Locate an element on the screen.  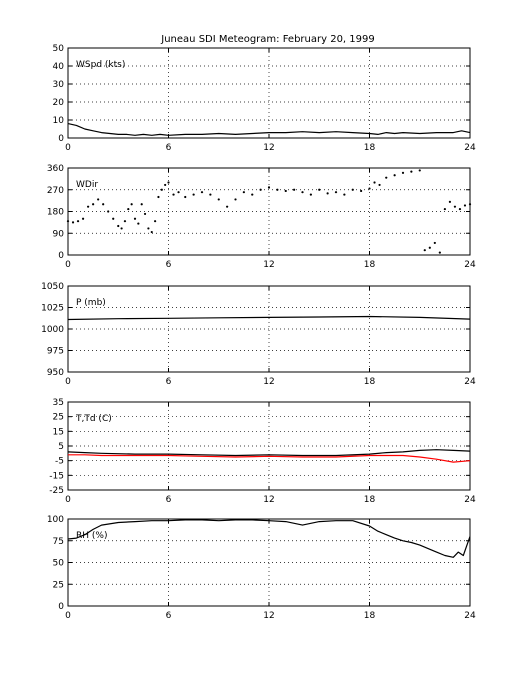
y-tick-label: 40 is located at coordinates (59, 67).